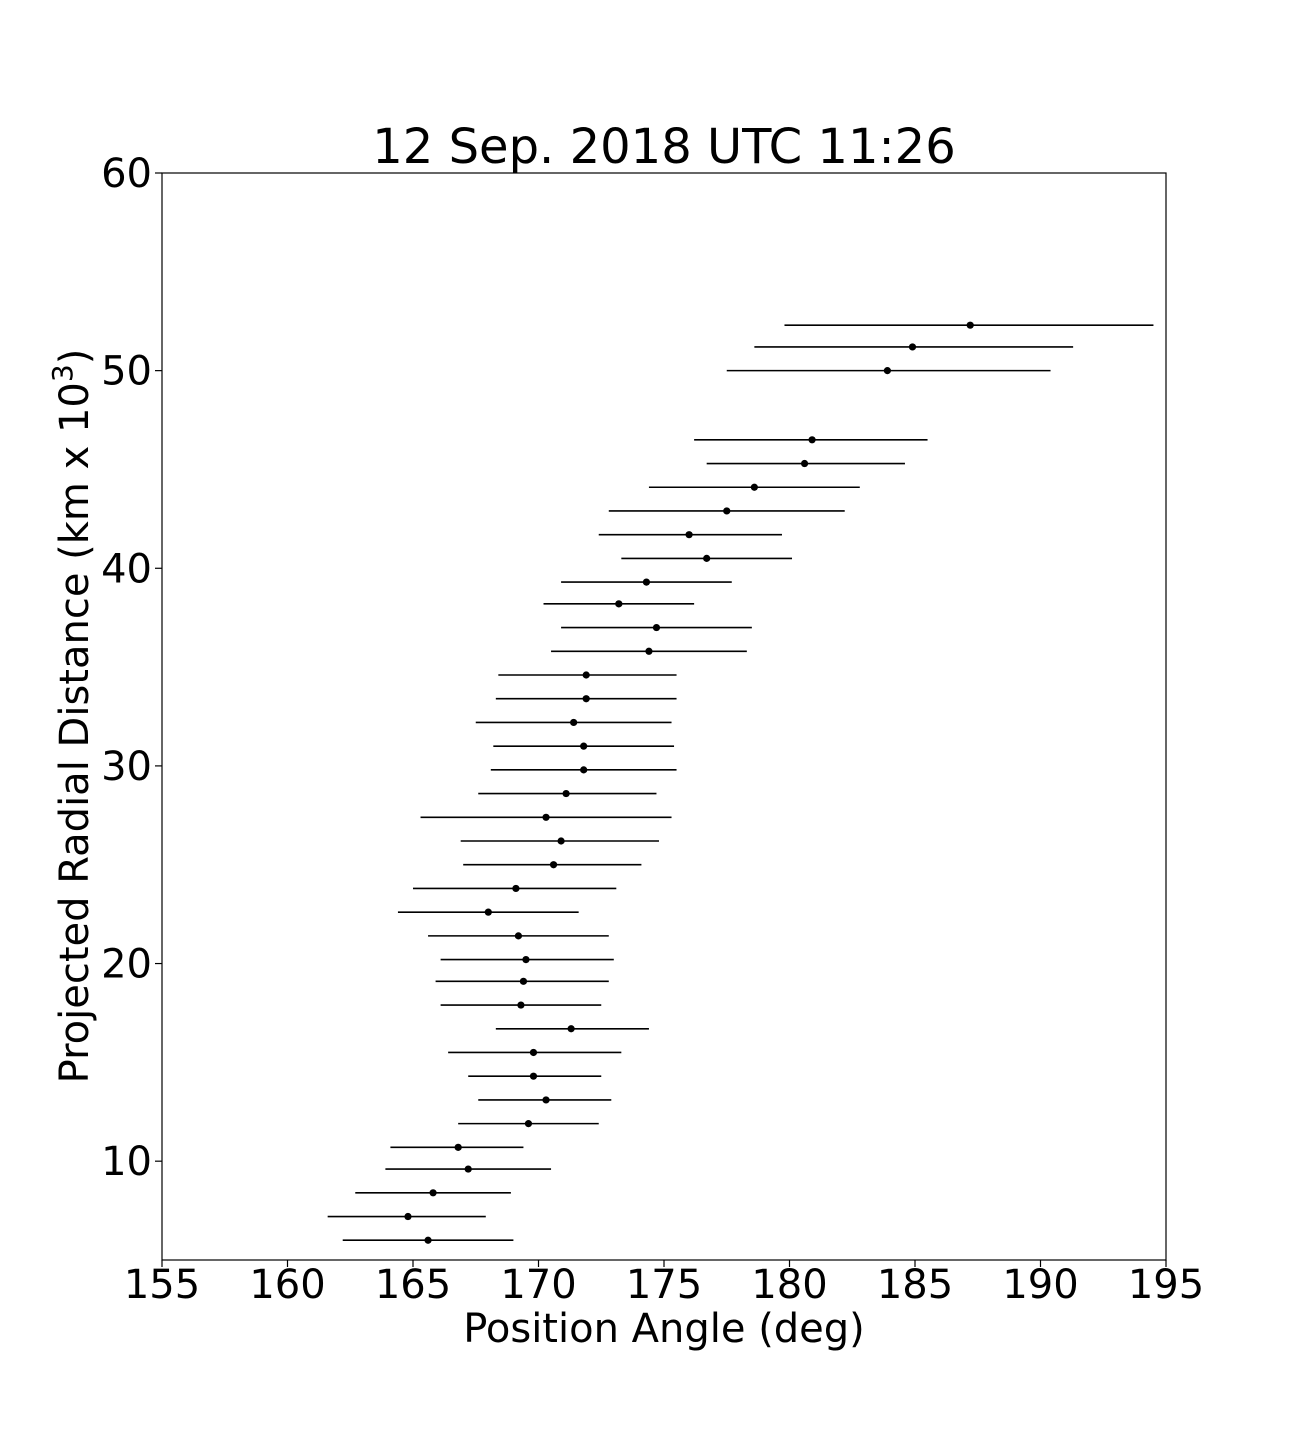 The image size is (1296, 1440). Describe the element at coordinates (915, 1285) in the screenshot. I see `x-tick-label: 185` at that location.